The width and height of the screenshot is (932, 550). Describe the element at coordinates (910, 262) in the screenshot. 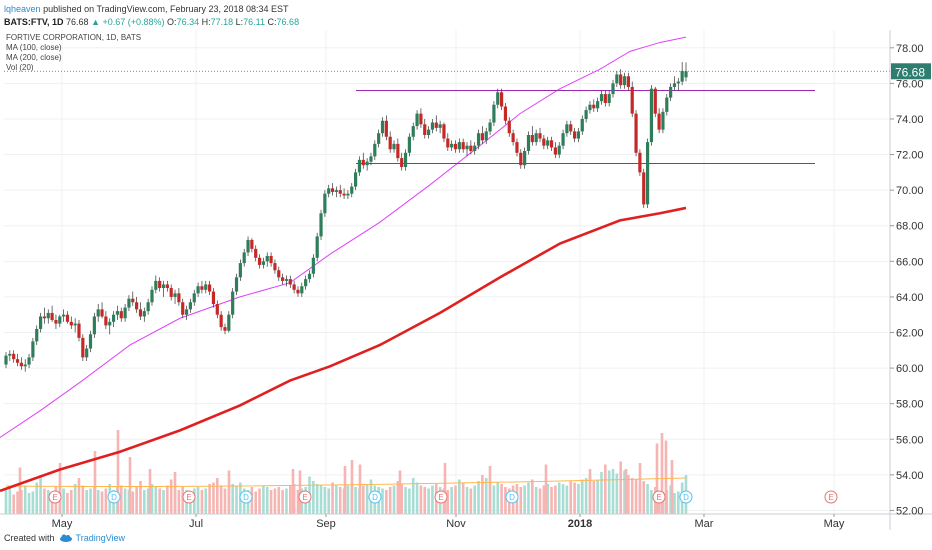

I see `price-tick-label: 66.00` at that location.